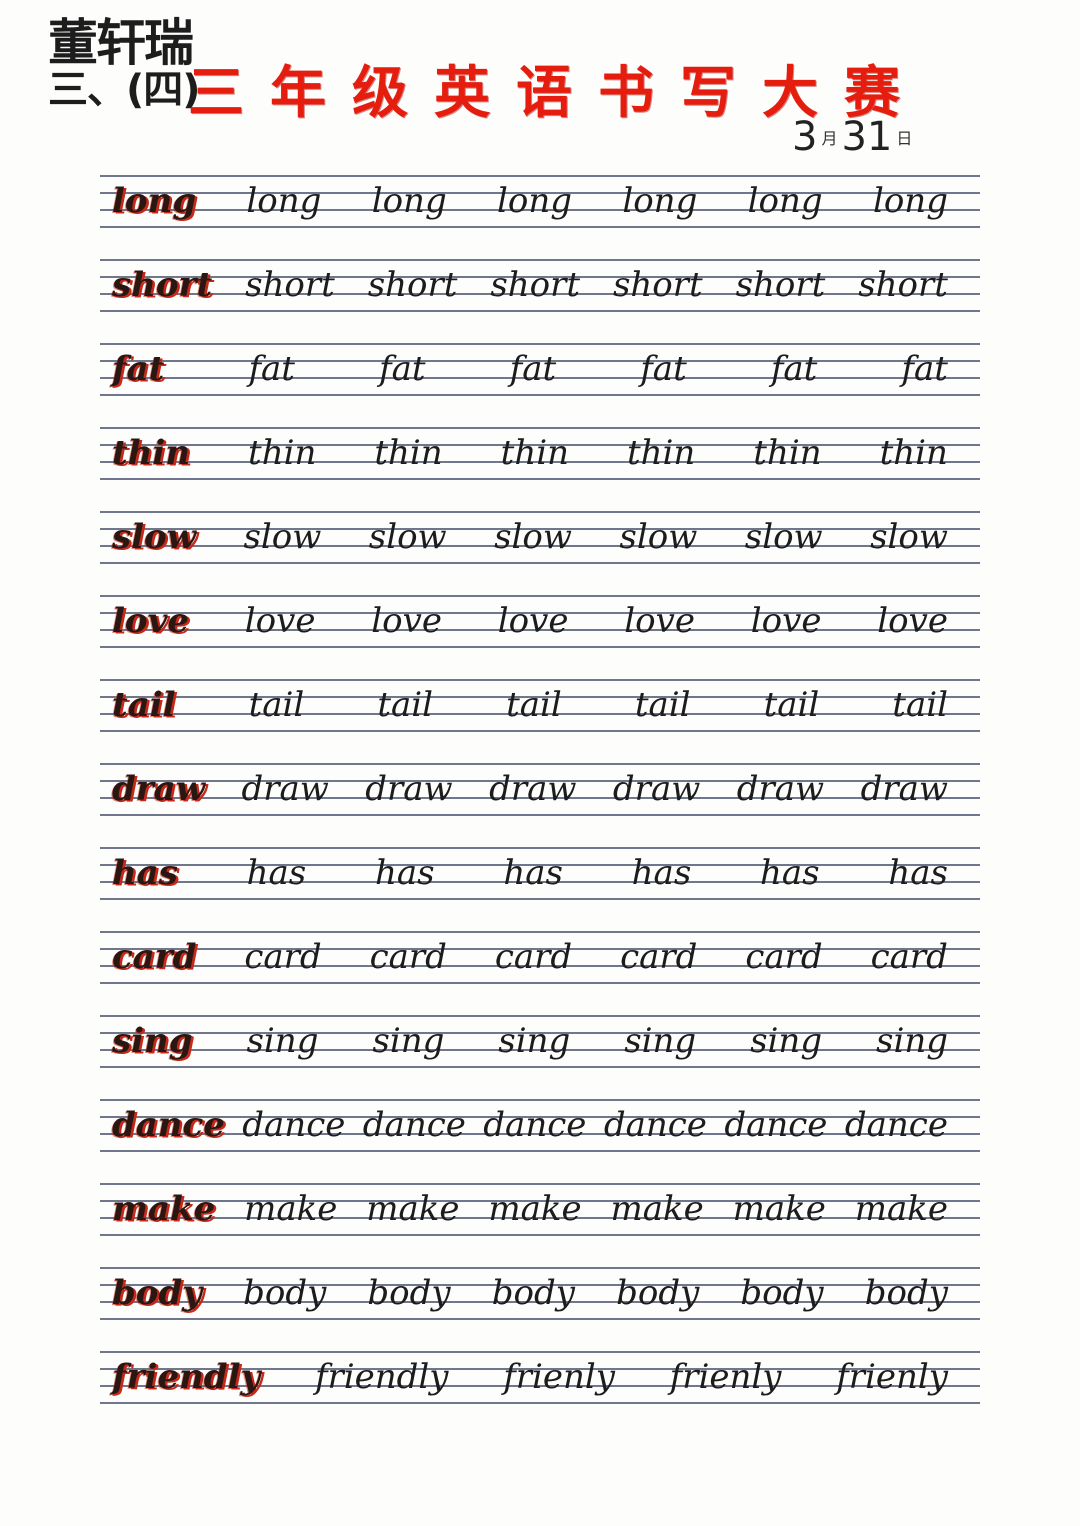  I want to click on date: 3 月 31 日, so click(854, 137).